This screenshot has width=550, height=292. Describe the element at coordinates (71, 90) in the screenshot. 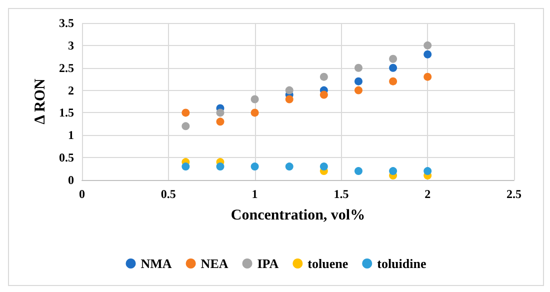

I see `y-tick-label: 2` at that location.